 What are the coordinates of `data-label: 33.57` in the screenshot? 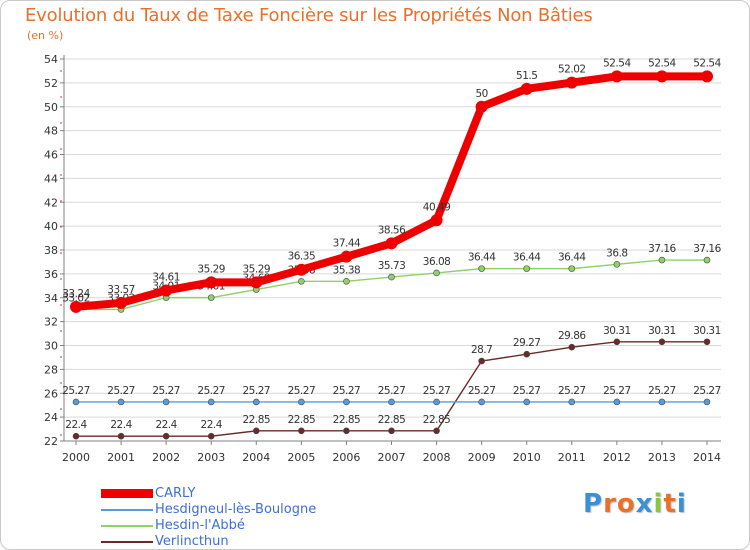 It's located at (121, 290).